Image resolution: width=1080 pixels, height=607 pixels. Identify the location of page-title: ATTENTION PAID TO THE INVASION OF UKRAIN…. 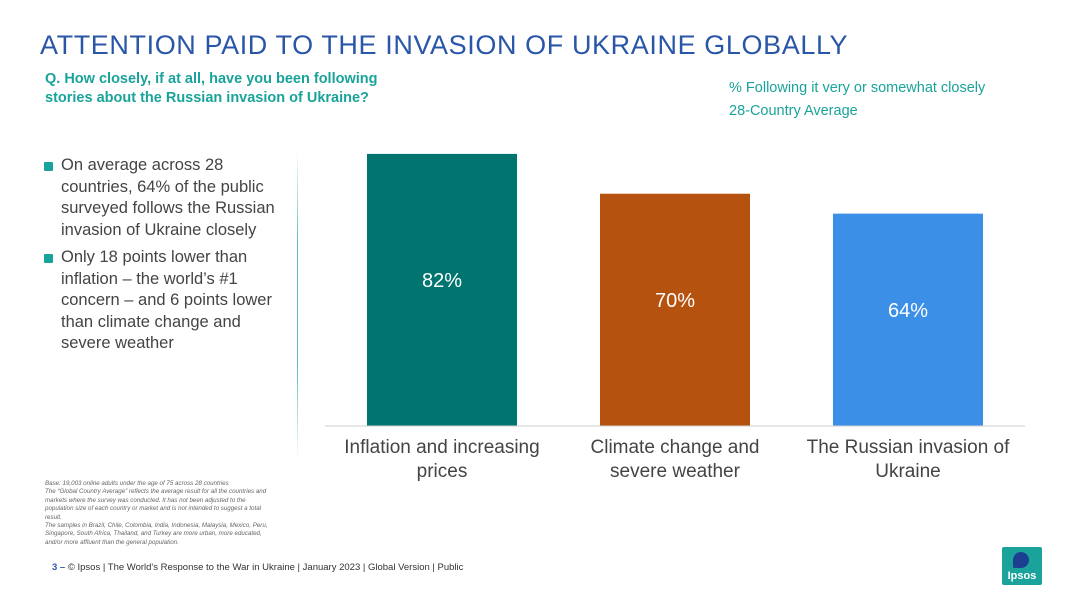
(444, 45).